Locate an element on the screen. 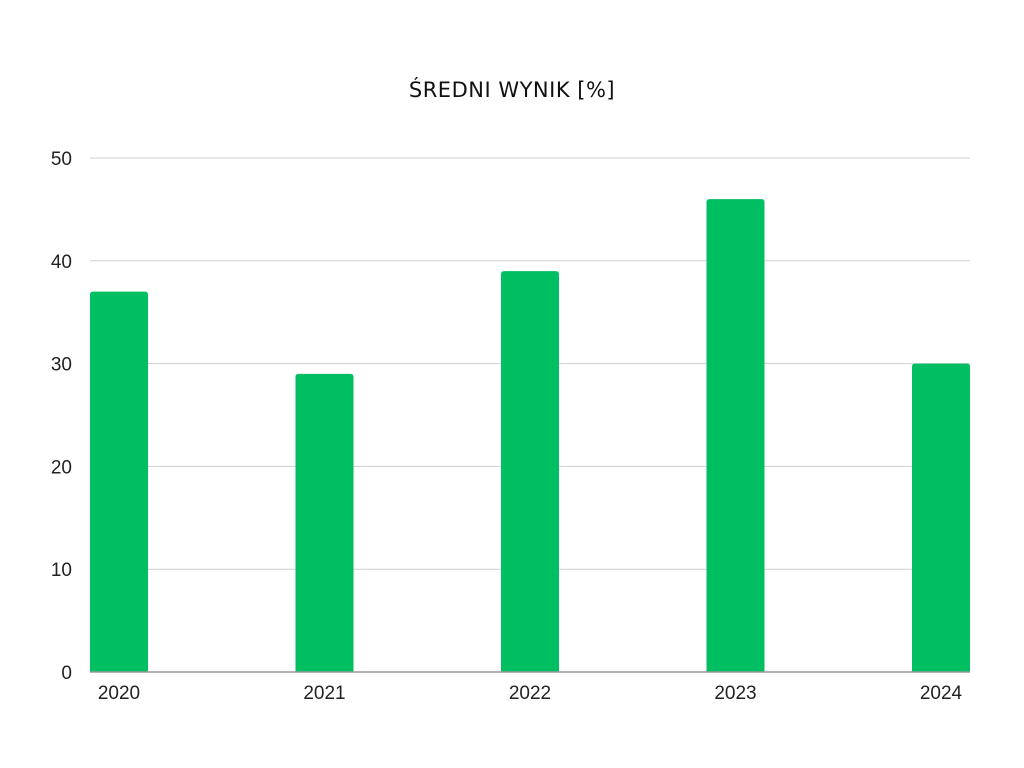 The width and height of the screenshot is (1024, 768). y-tick-label: 20 is located at coordinates (61, 467).